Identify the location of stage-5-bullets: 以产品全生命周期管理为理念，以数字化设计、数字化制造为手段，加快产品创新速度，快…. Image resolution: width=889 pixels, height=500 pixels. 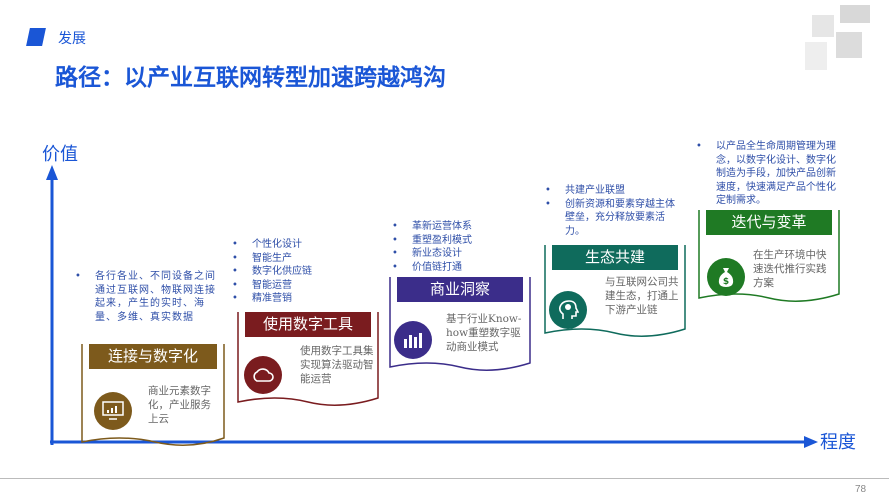
(768, 174).